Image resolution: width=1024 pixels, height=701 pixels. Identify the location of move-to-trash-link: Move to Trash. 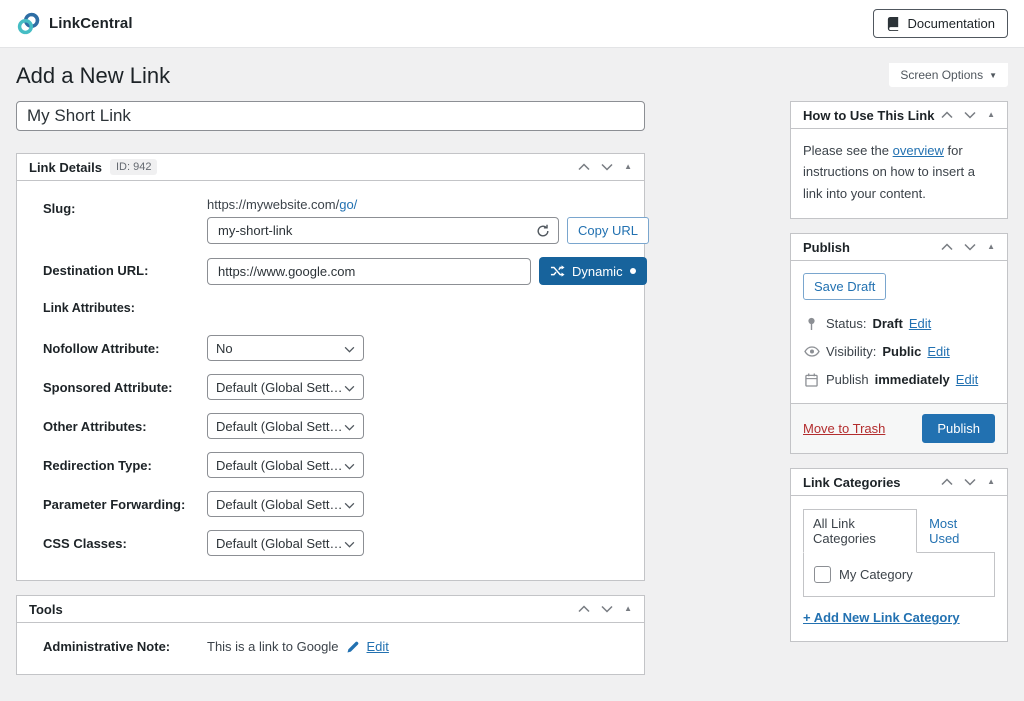
(844, 429).